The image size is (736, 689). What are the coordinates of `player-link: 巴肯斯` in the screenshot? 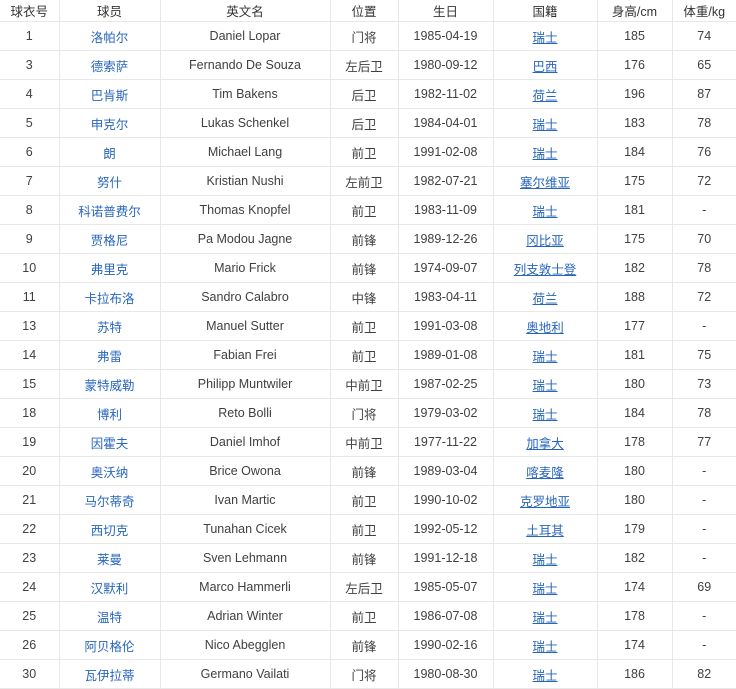 It's located at (109, 95).